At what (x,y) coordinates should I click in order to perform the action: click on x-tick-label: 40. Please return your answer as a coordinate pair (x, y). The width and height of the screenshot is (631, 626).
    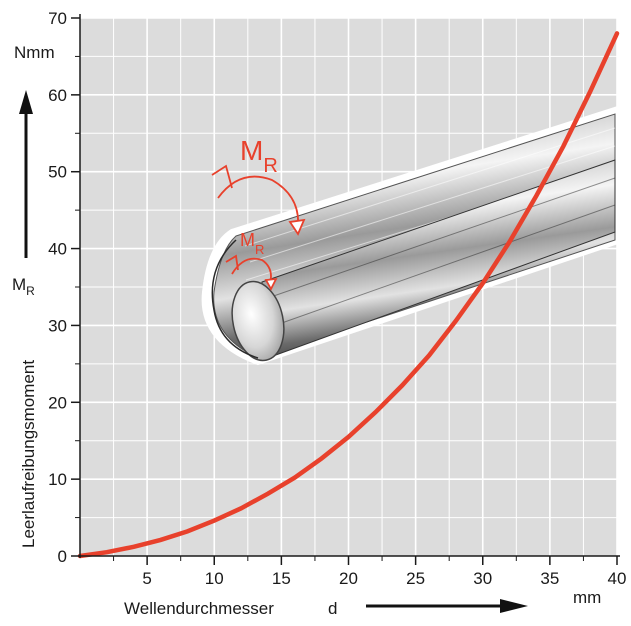
    Looking at the image, I should click on (617, 578).